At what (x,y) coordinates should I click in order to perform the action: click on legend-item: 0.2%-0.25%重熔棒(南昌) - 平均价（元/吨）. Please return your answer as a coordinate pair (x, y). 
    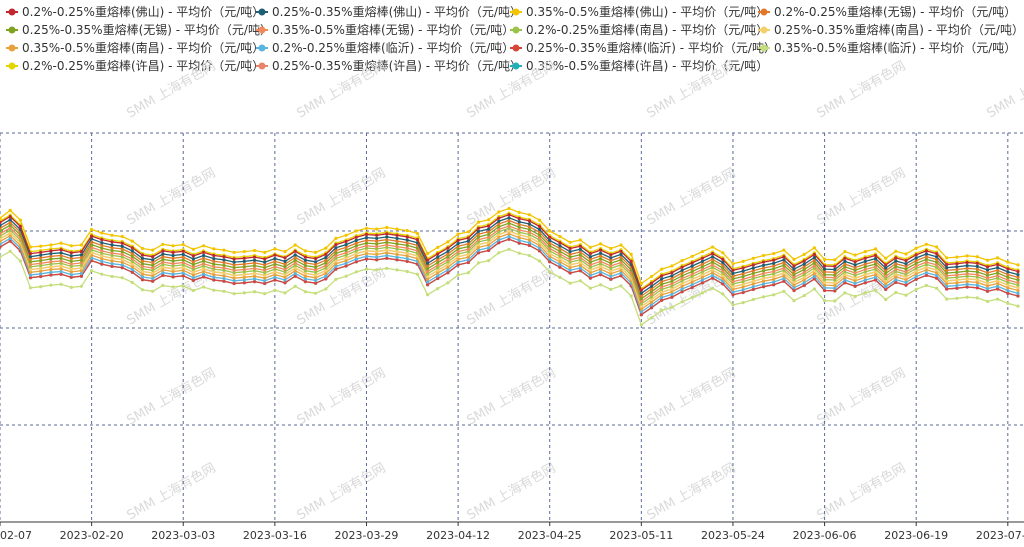
    Looking at the image, I should click on (639, 29).